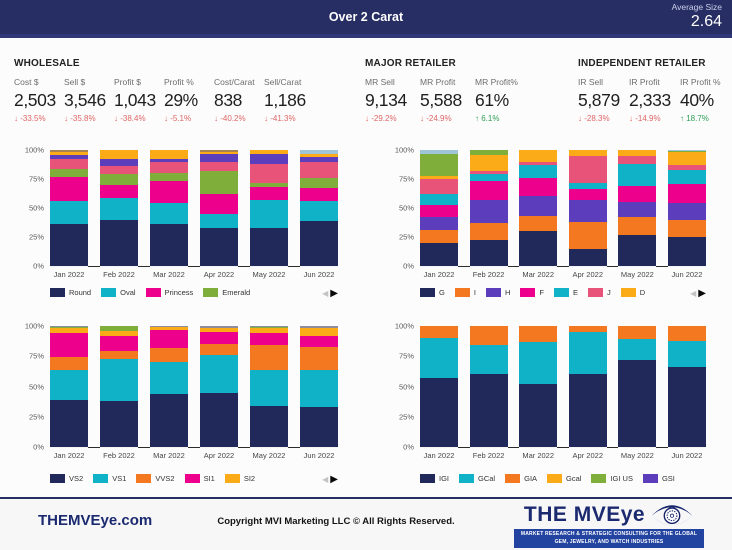 The image size is (732, 550). Describe the element at coordinates (66, 478) in the screenshot. I see `legend-item-vs2: VS2` at that location.